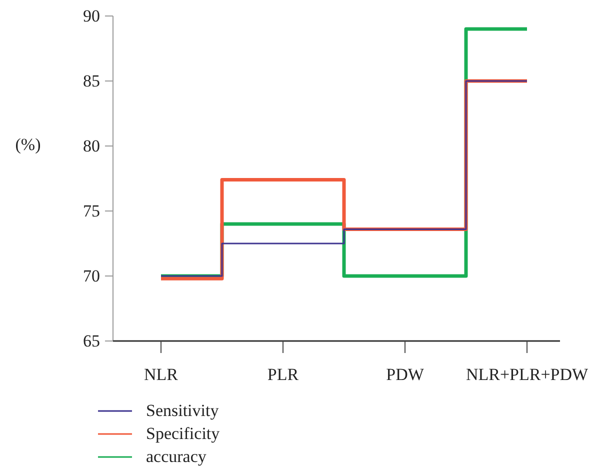 The image size is (614, 473). Describe the element at coordinates (91, 210) in the screenshot. I see `y-tick-label: 75` at that location.